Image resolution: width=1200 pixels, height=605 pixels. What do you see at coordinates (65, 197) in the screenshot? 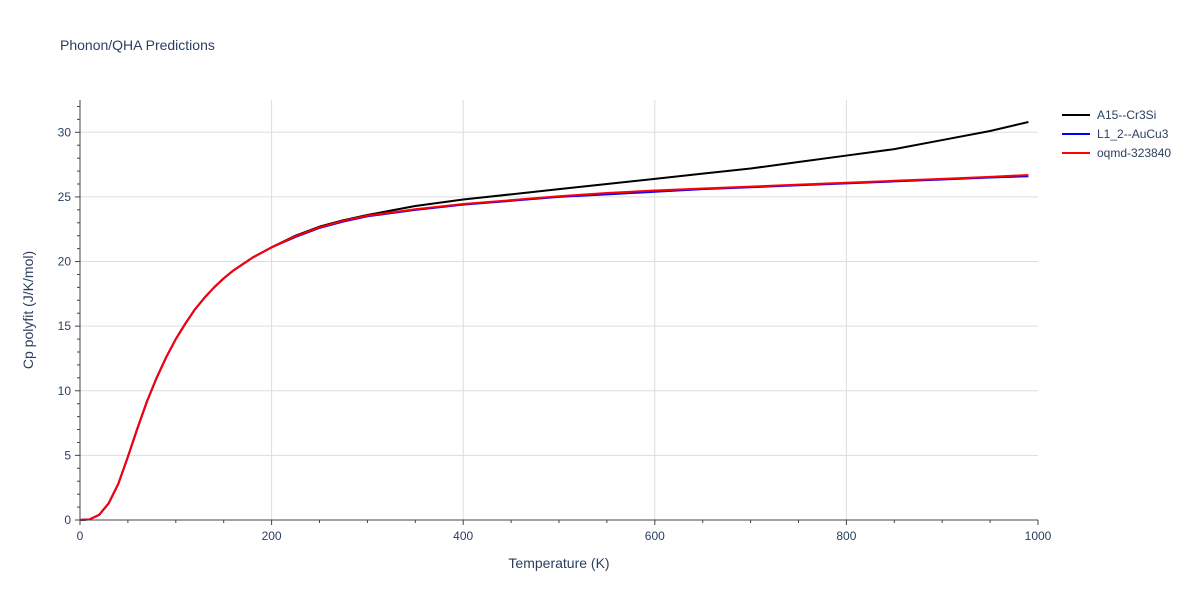
I see `y-tick-label: 25` at bounding box center [65, 197].